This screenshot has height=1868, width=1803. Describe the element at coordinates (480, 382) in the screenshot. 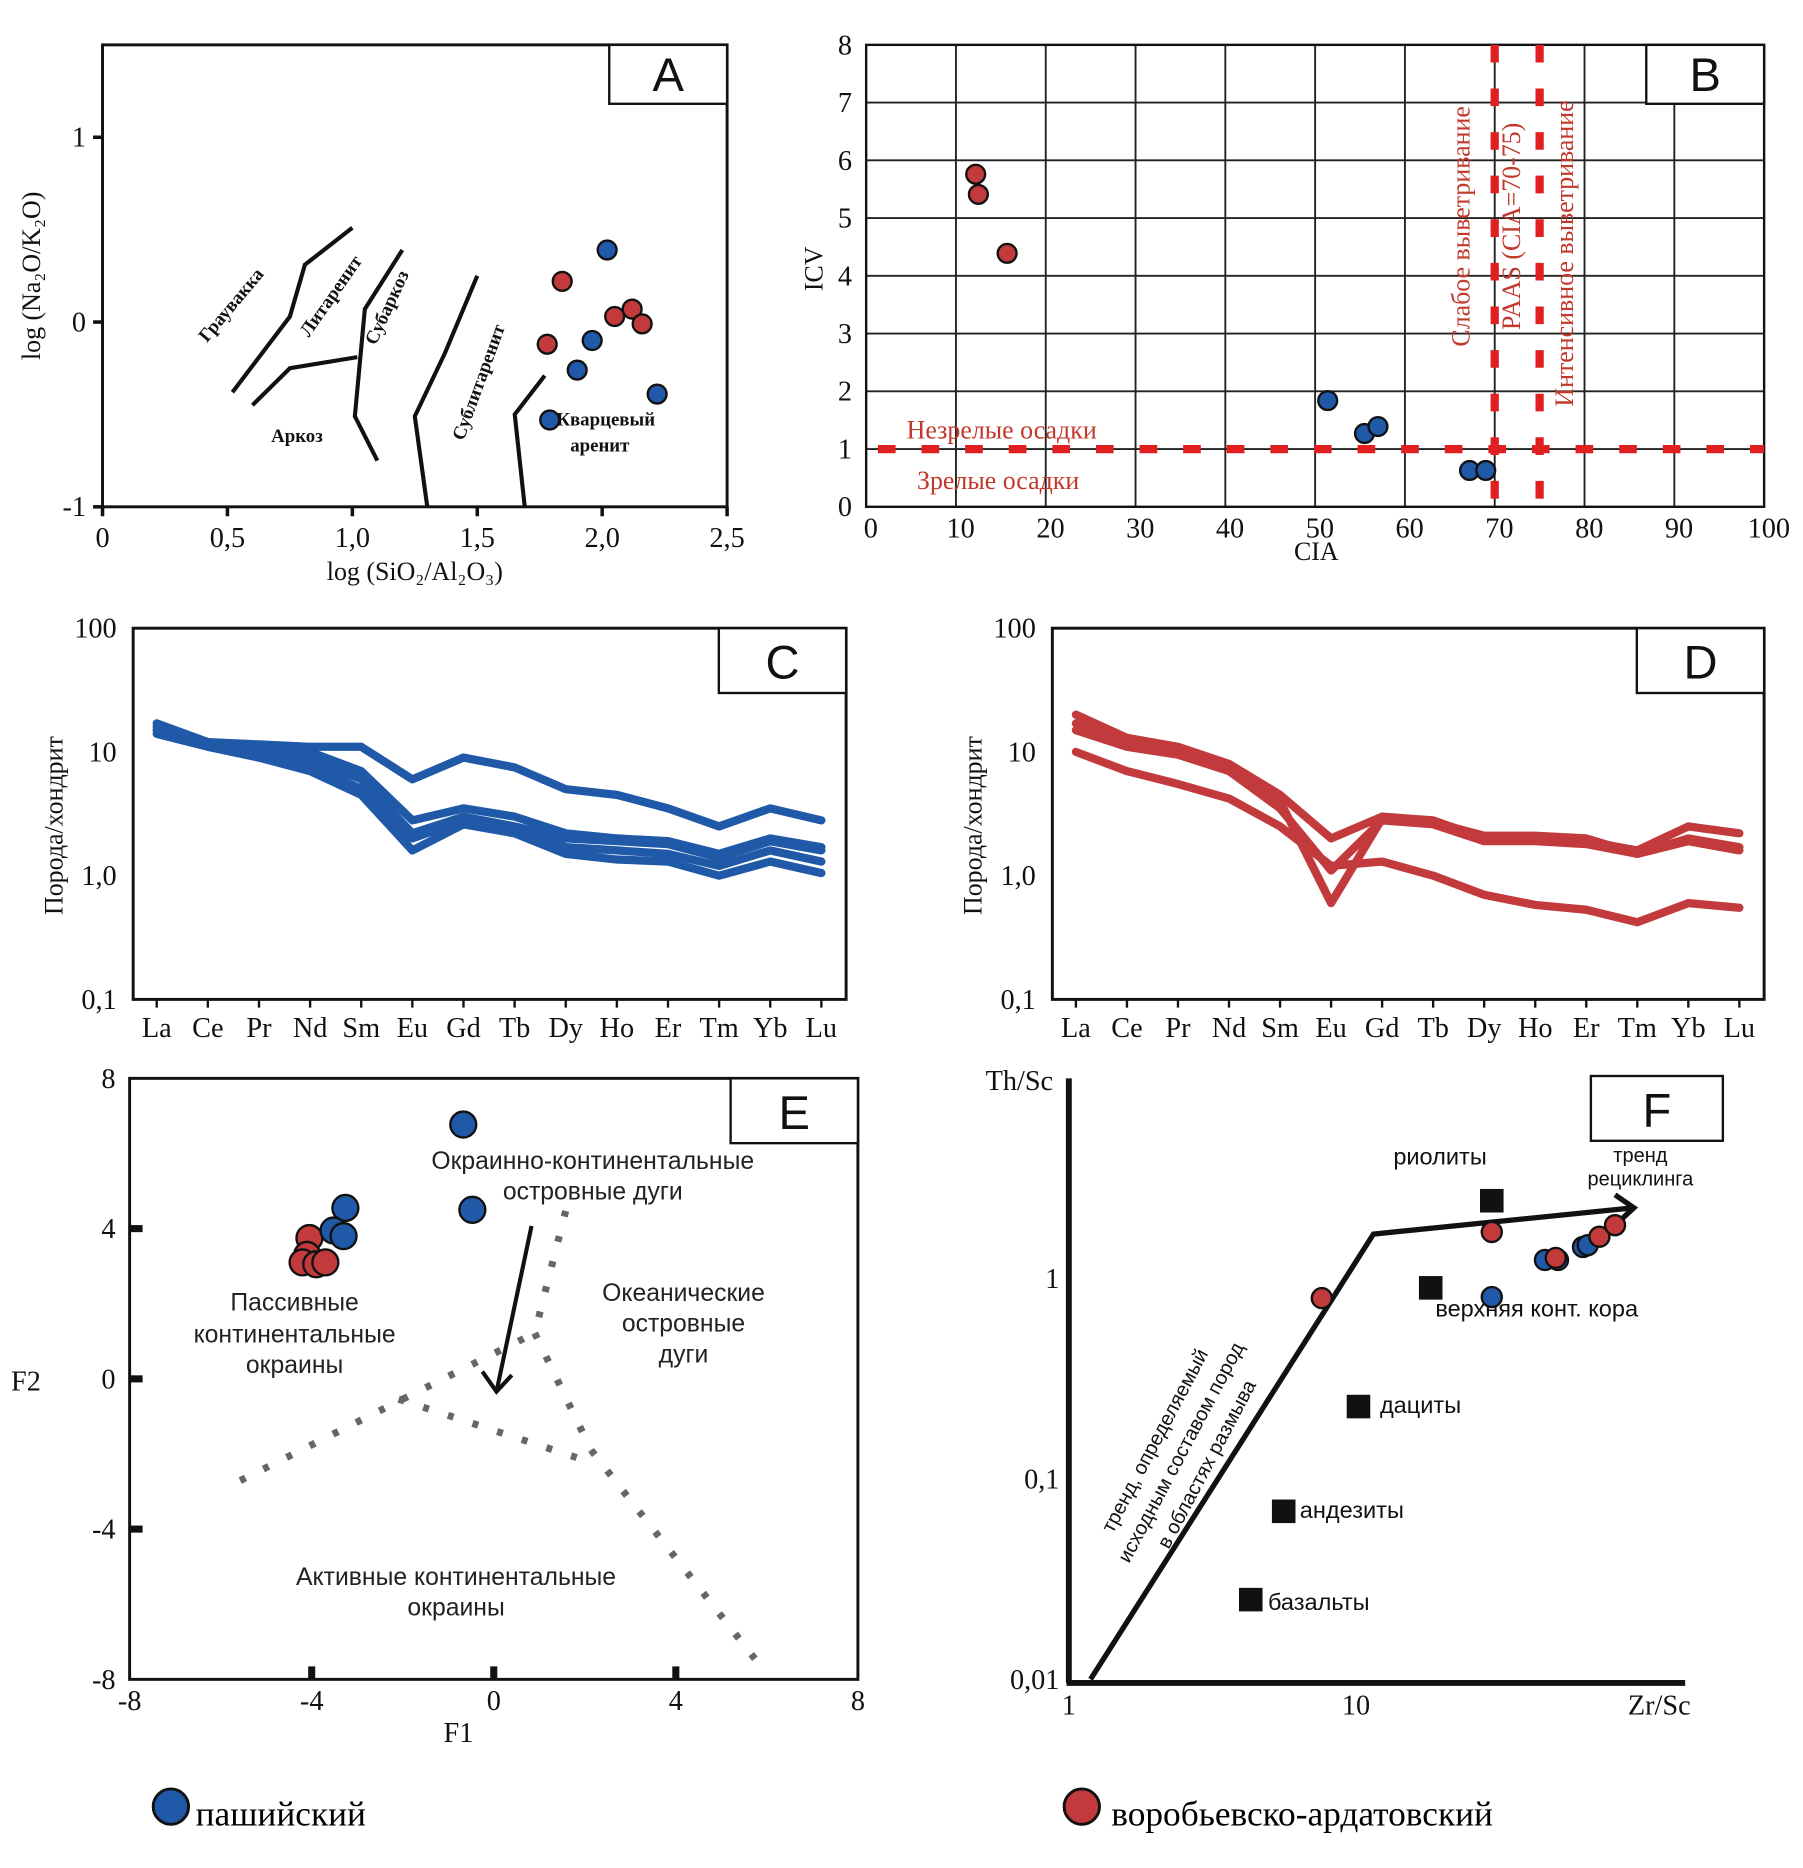

I see `field-label: Сублитаренит` at that location.